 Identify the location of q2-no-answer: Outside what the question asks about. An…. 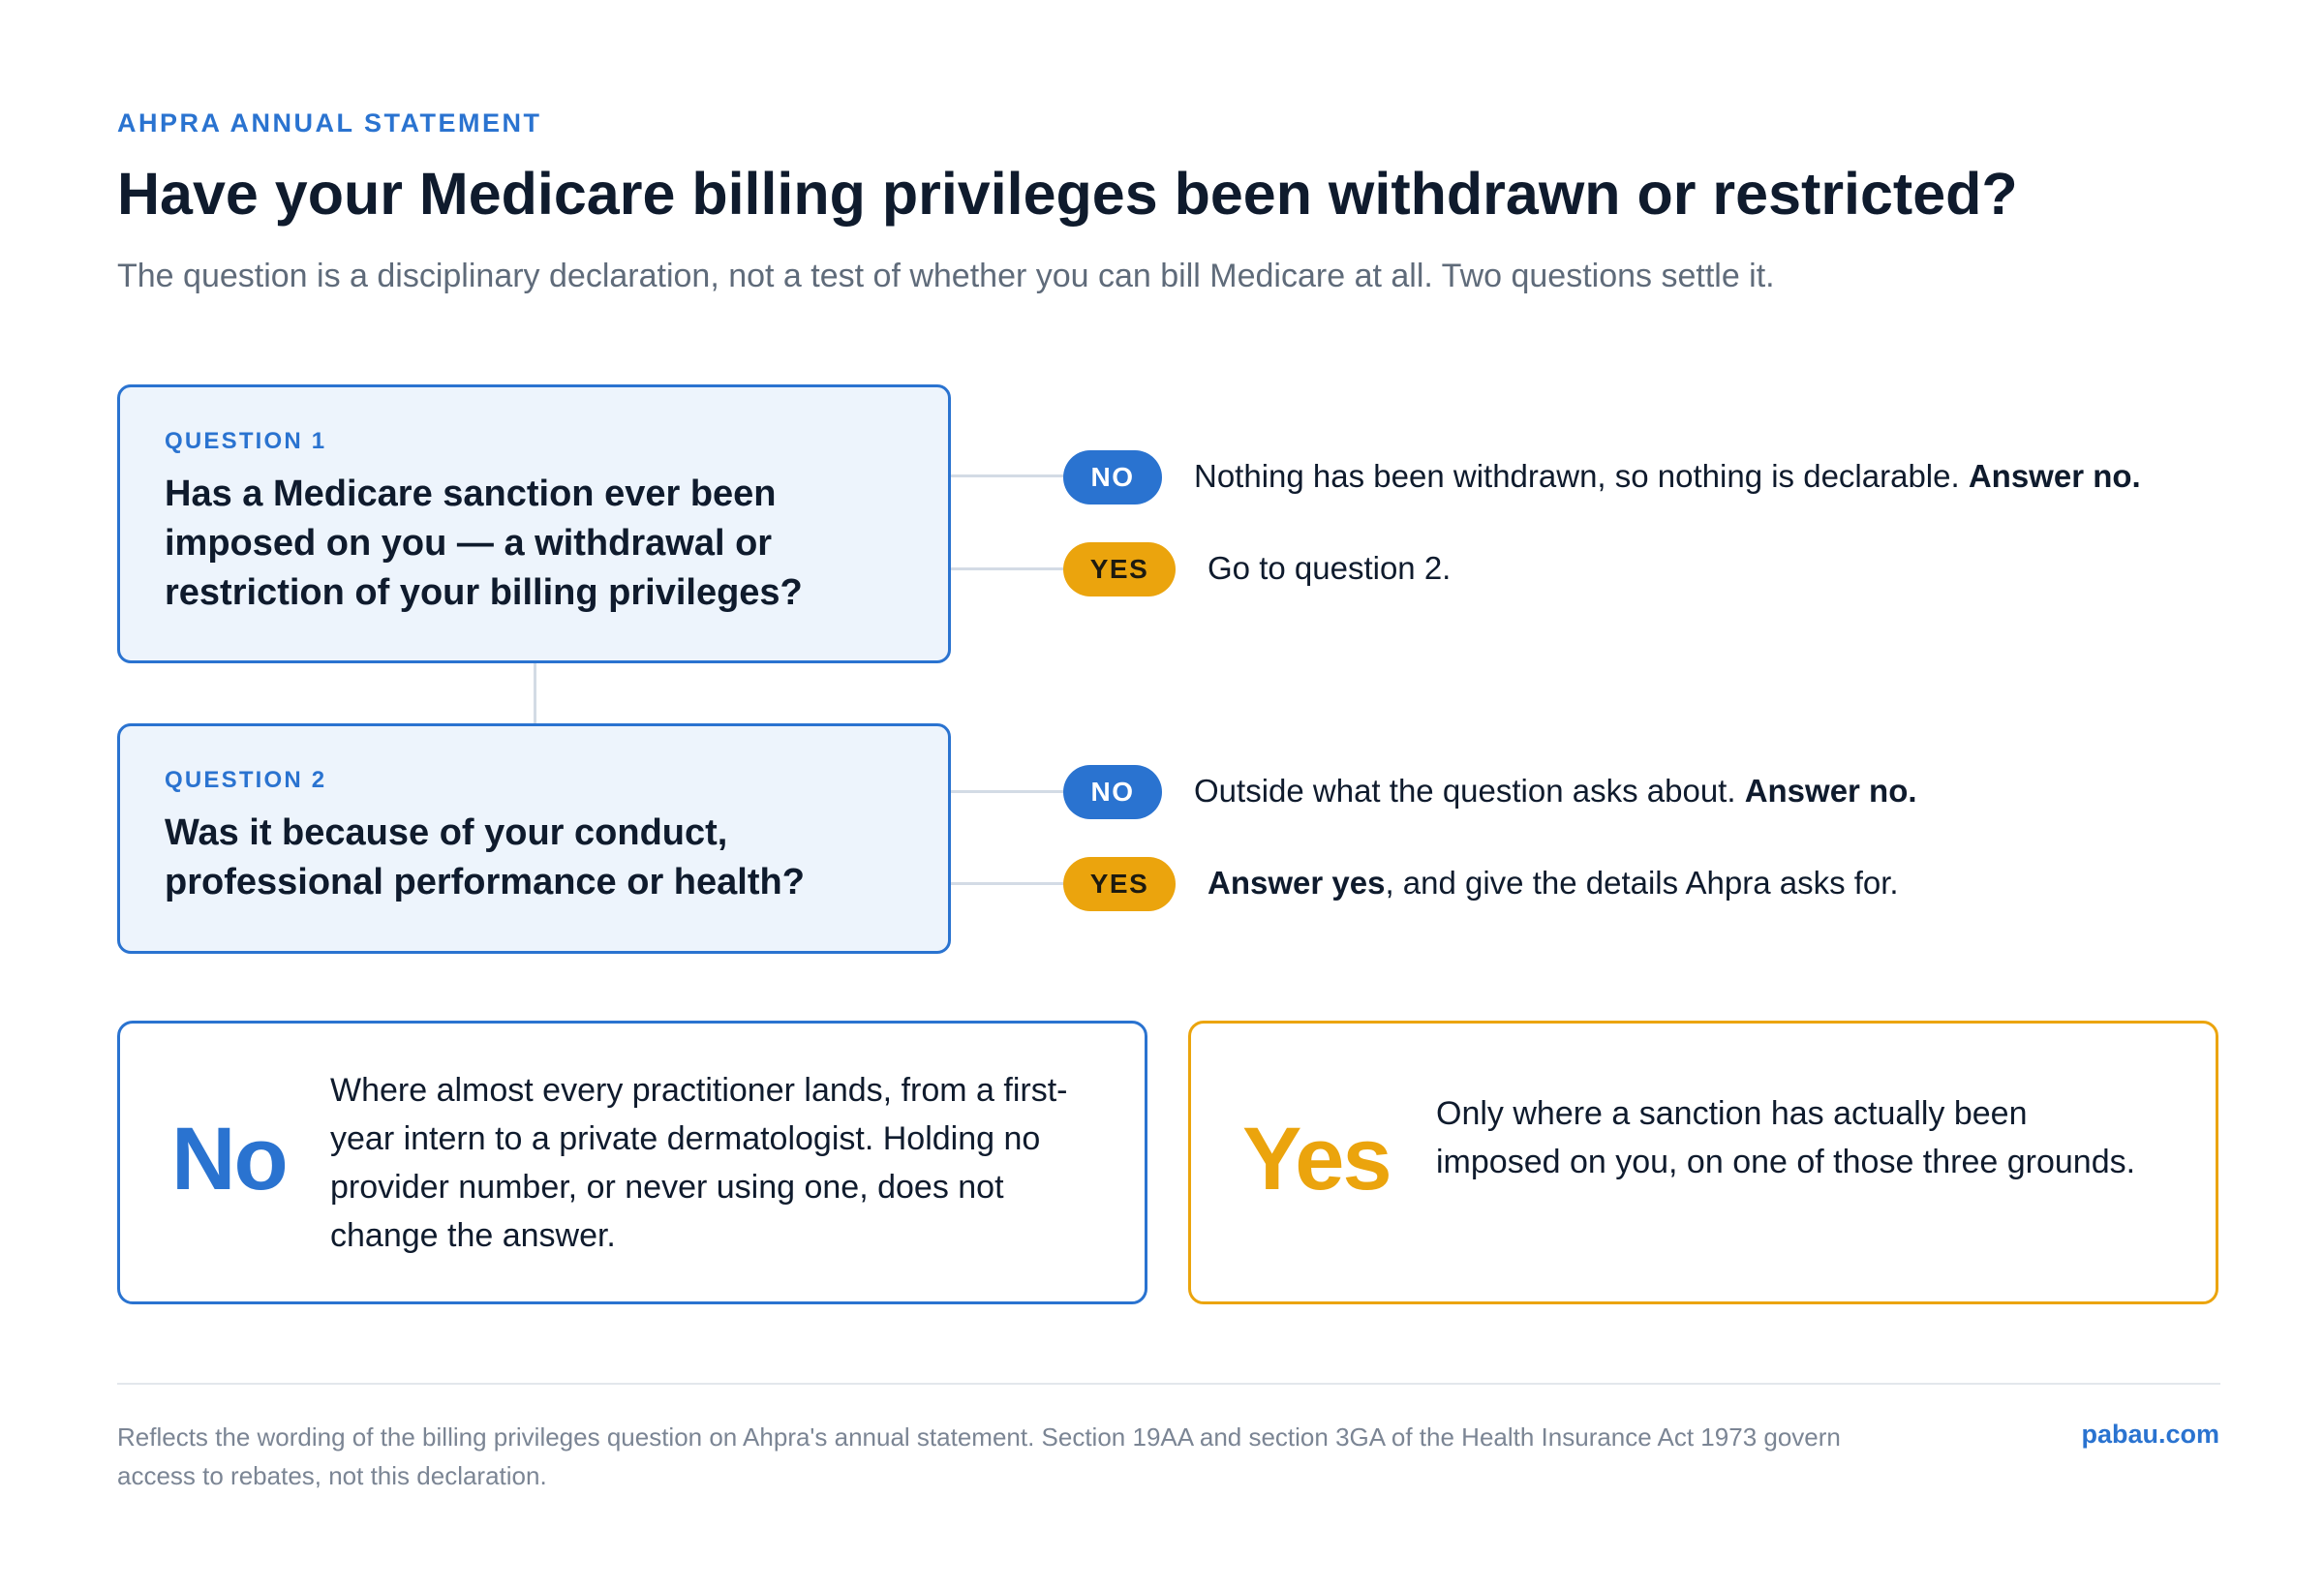
(1556, 791).